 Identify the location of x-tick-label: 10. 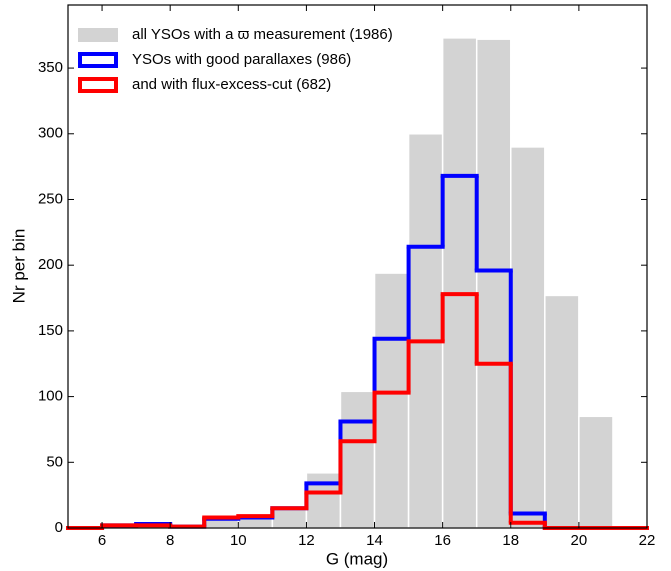
(238, 540).